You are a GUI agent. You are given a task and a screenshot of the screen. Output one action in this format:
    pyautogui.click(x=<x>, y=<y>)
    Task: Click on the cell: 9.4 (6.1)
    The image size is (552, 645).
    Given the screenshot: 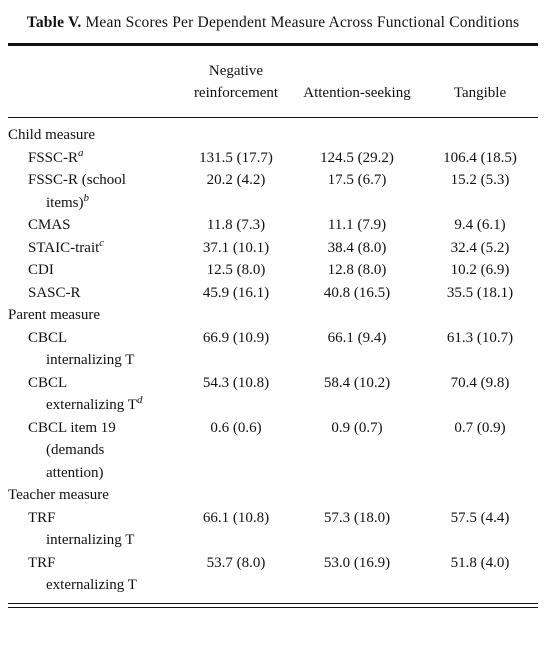 What is the action you would take?
    pyautogui.click(x=480, y=225)
    